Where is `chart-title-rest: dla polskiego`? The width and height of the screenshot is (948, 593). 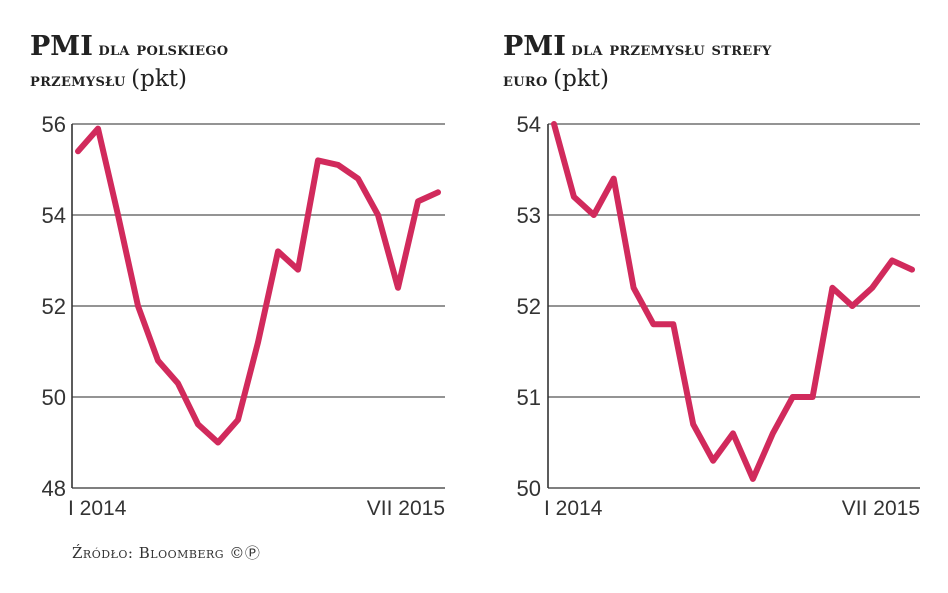 chart-title-rest: dla polskiego is located at coordinates (163, 49).